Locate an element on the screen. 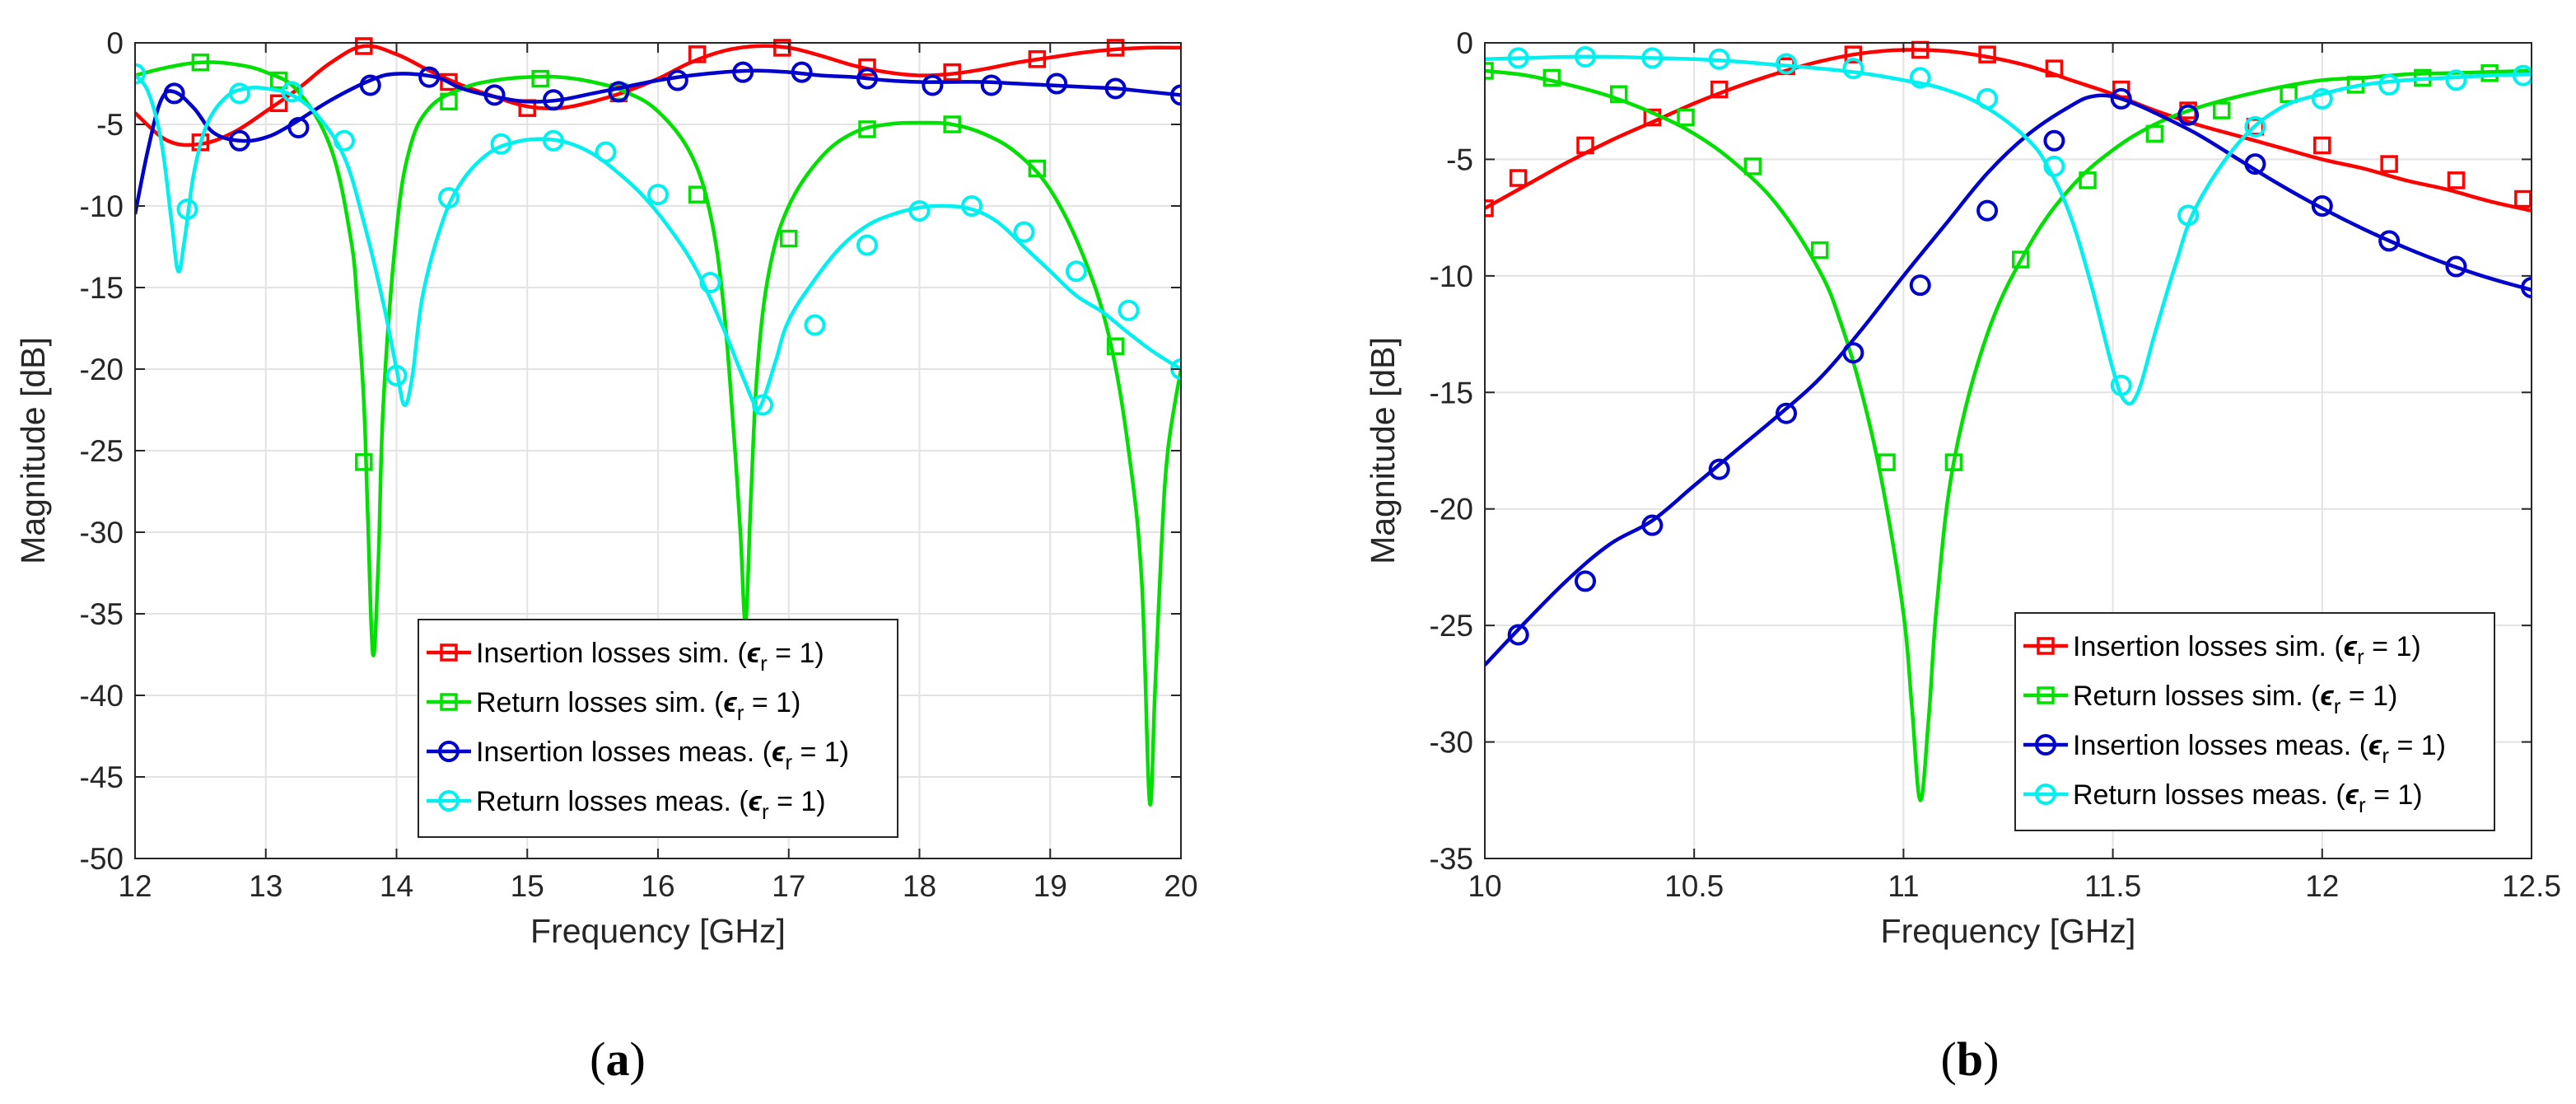  x-tick-label: 16 is located at coordinates (657, 886).